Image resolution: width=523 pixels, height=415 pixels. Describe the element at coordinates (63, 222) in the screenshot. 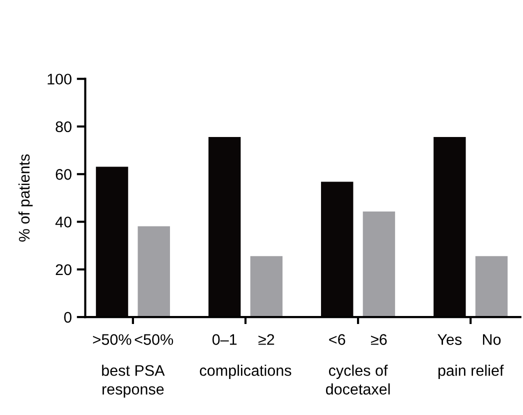

I see `y-tick-label: 40` at that location.